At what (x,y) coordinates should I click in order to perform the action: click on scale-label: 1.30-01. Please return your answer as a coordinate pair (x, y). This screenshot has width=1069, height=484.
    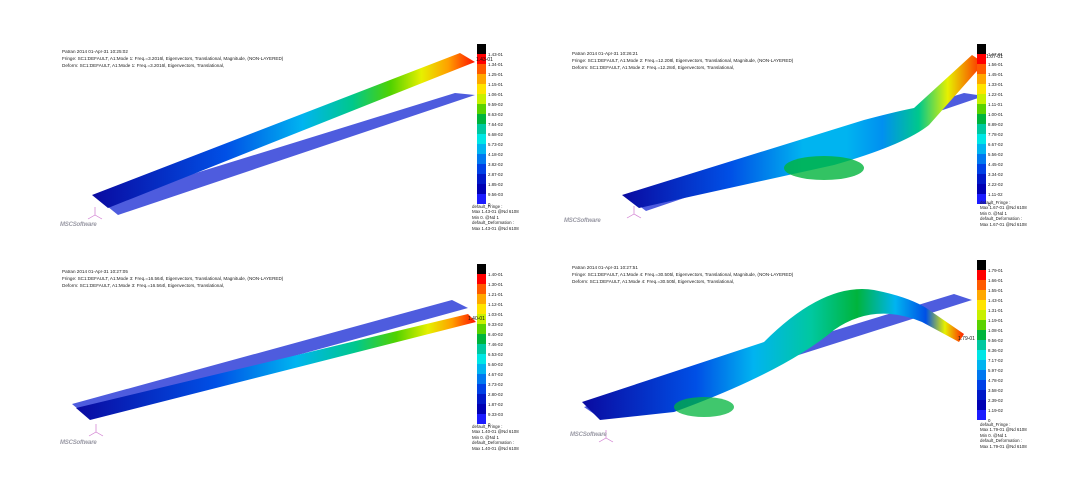
    Looking at the image, I should click on (495, 284).